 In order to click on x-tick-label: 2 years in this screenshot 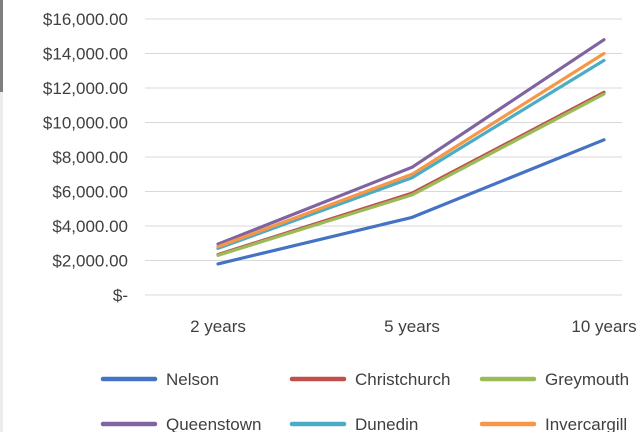, I will do `click(218, 326)`.